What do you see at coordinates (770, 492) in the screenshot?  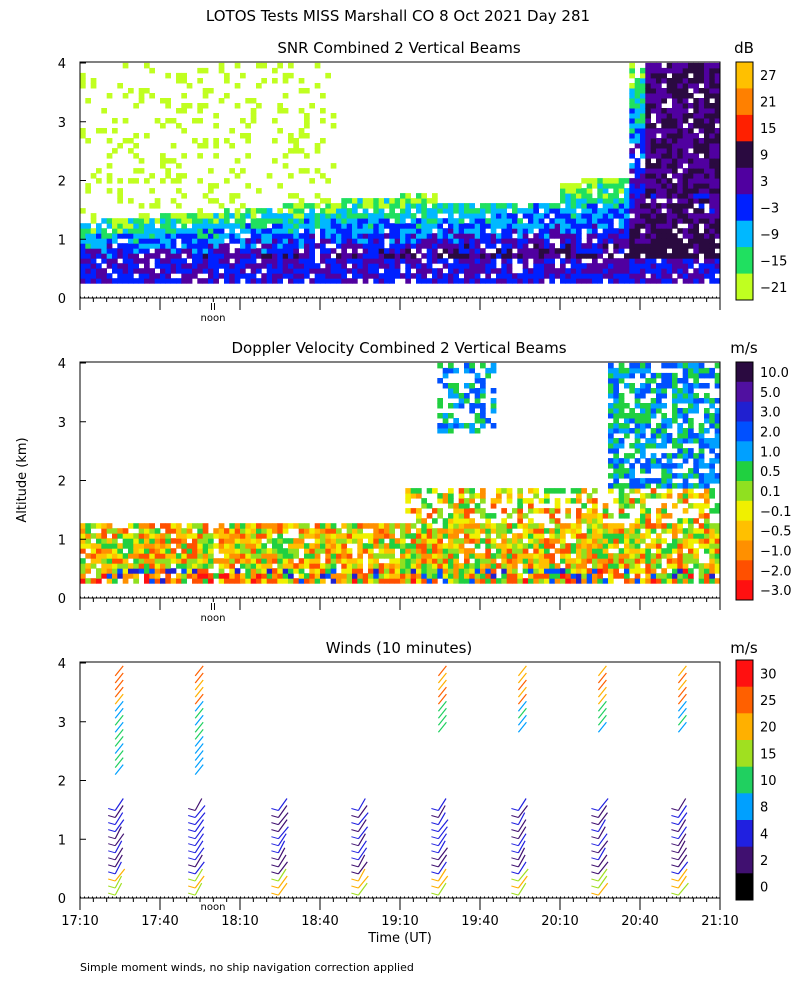 I see `velocity-colorbar-label: 0.1` at bounding box center [770, 492].